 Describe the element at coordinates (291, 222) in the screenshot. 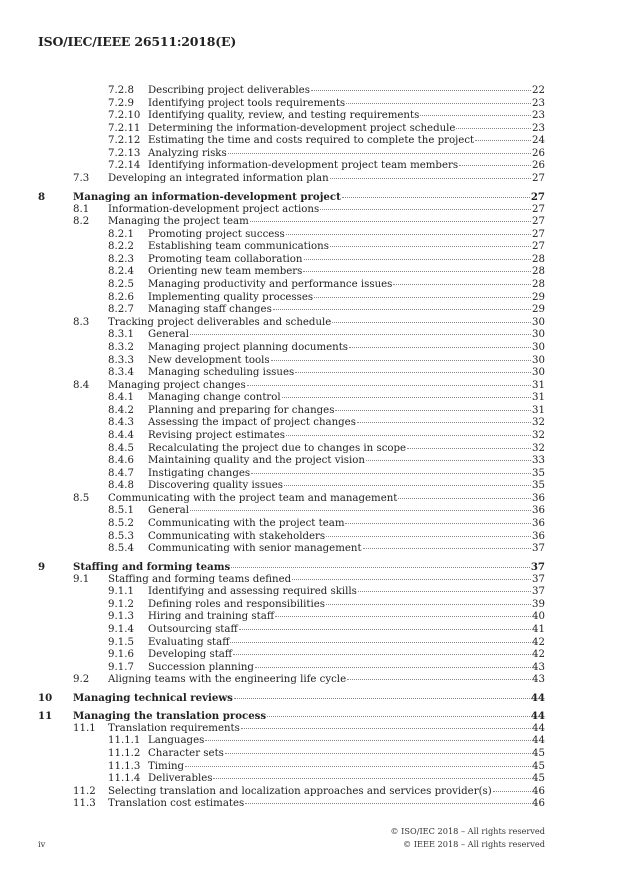

I see `toc-entry: 8.2 Managing the project team 27` at that location.